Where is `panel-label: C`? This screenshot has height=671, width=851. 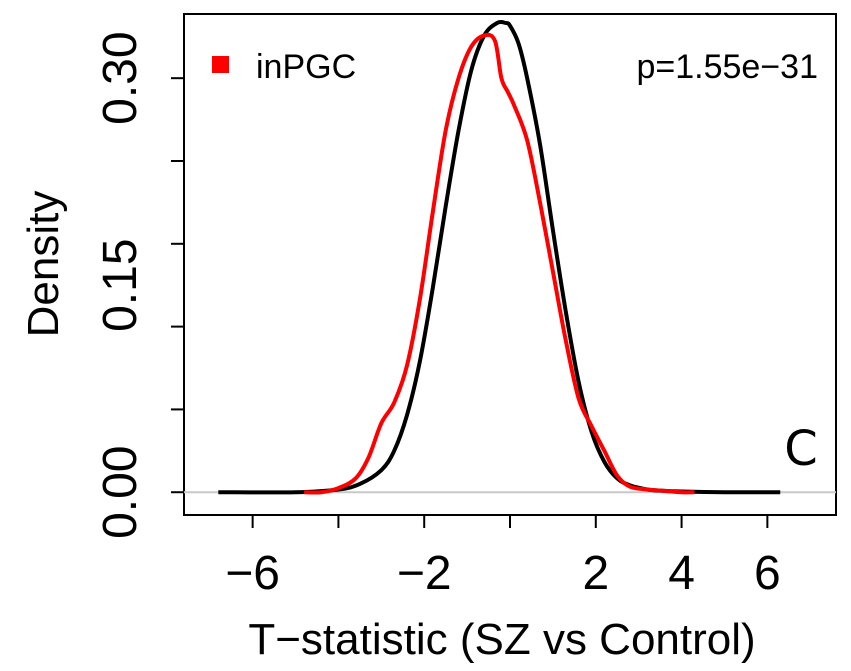
panel-label: C is located at coordinates (801, 449).